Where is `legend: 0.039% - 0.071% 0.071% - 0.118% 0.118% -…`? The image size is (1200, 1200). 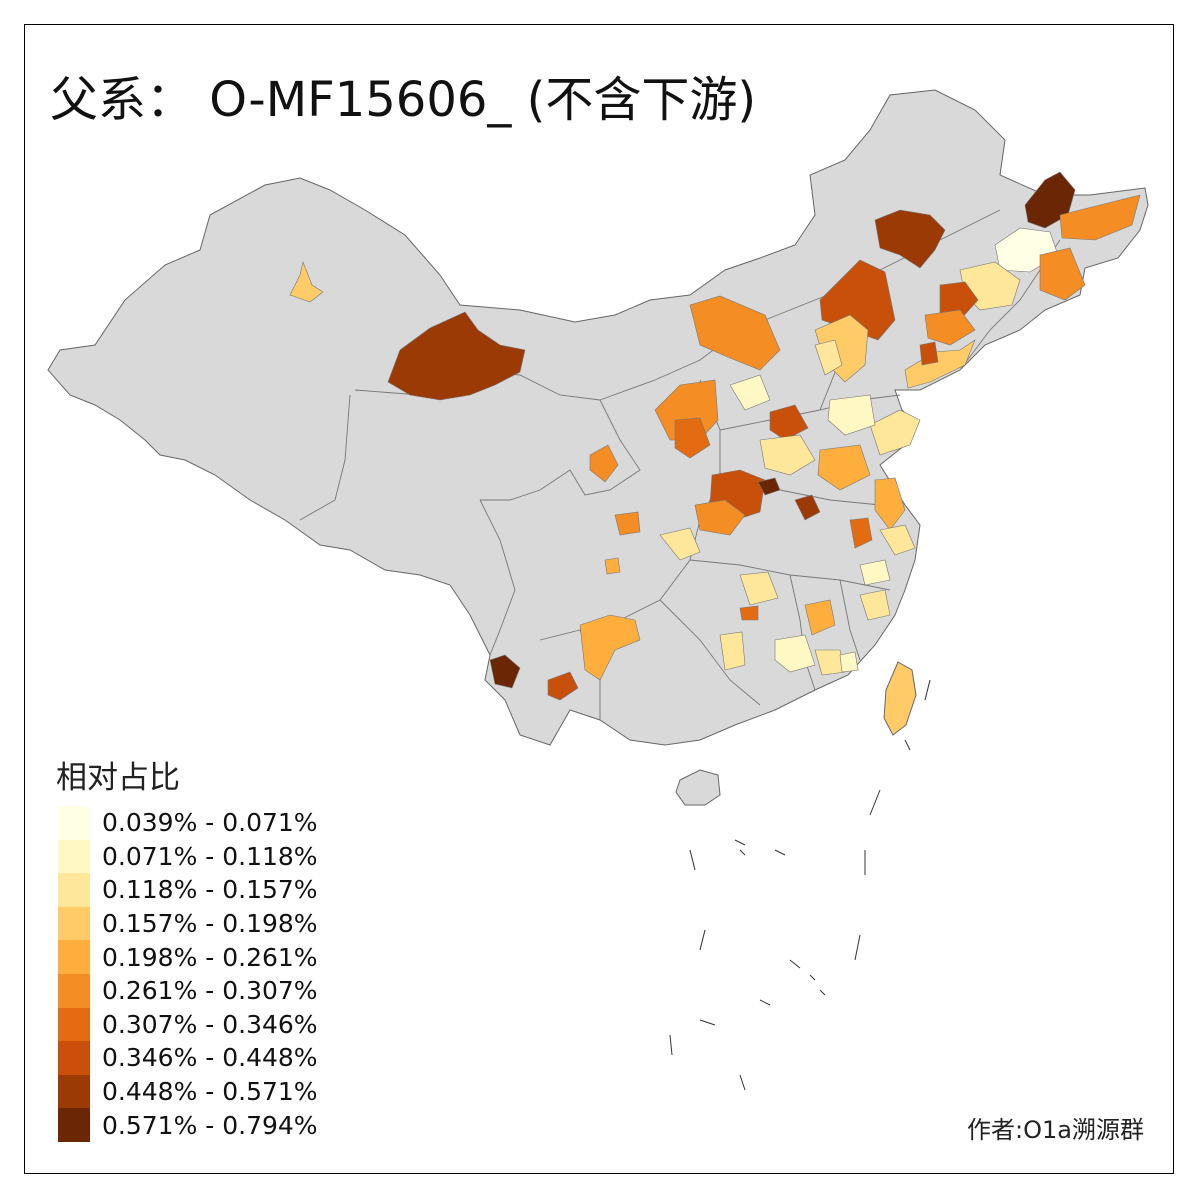 legend: 0.039% - 0.071% 0.071% - 0.118% 0.118% -… is located at coordinates (188, 974).